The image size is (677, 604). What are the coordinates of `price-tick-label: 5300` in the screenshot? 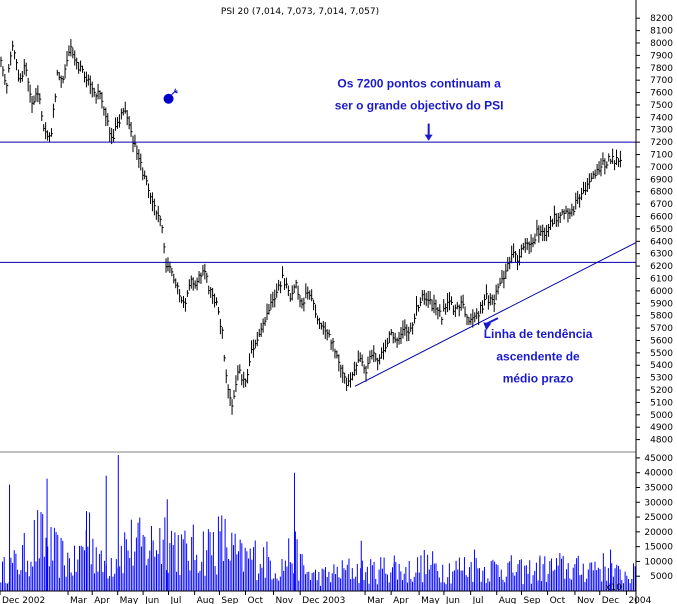 It's located at (661, 379).